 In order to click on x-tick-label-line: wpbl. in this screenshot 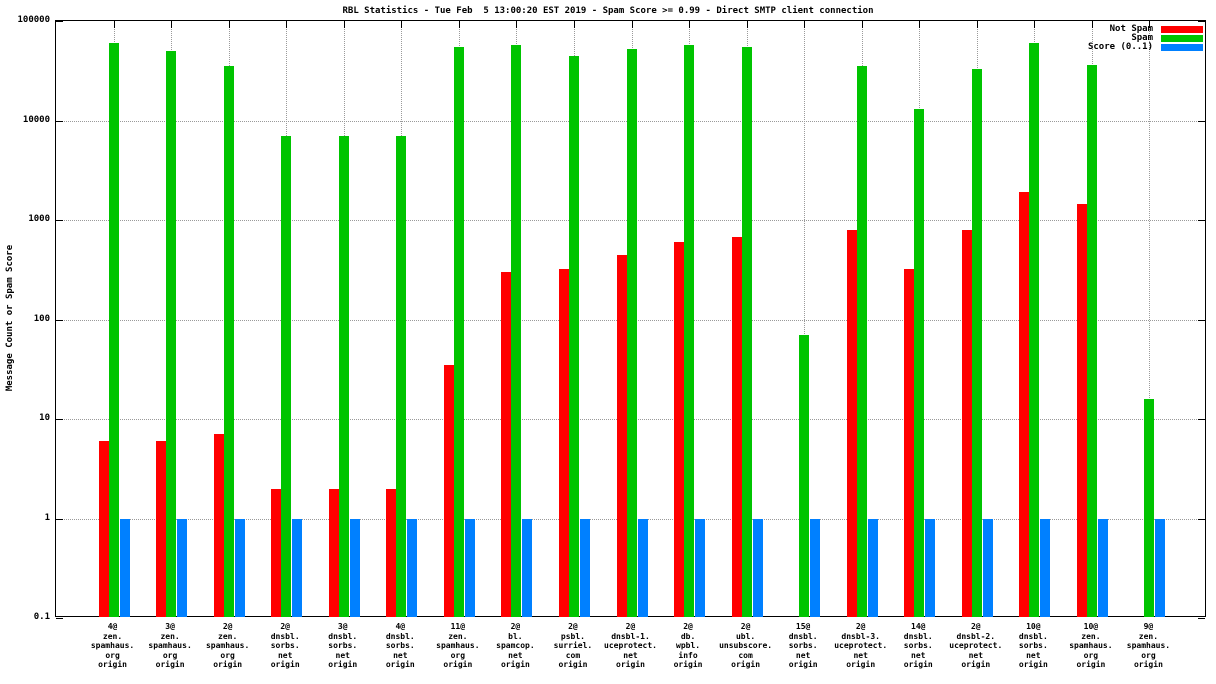, I will do `click(688, 645)`.